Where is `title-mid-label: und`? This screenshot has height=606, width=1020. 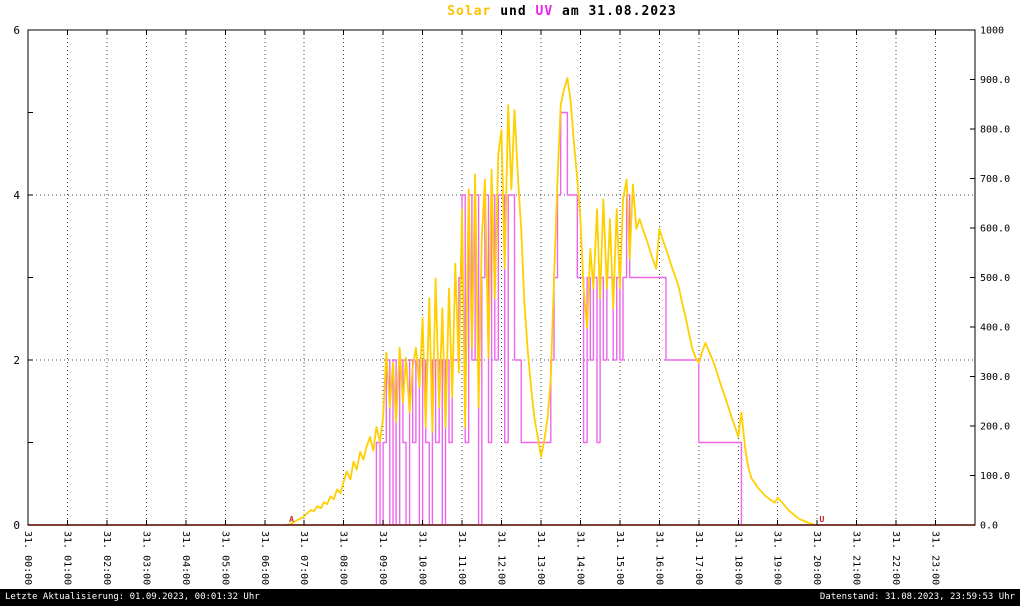
title-mid-label: und is located at coordinates (513, 11).